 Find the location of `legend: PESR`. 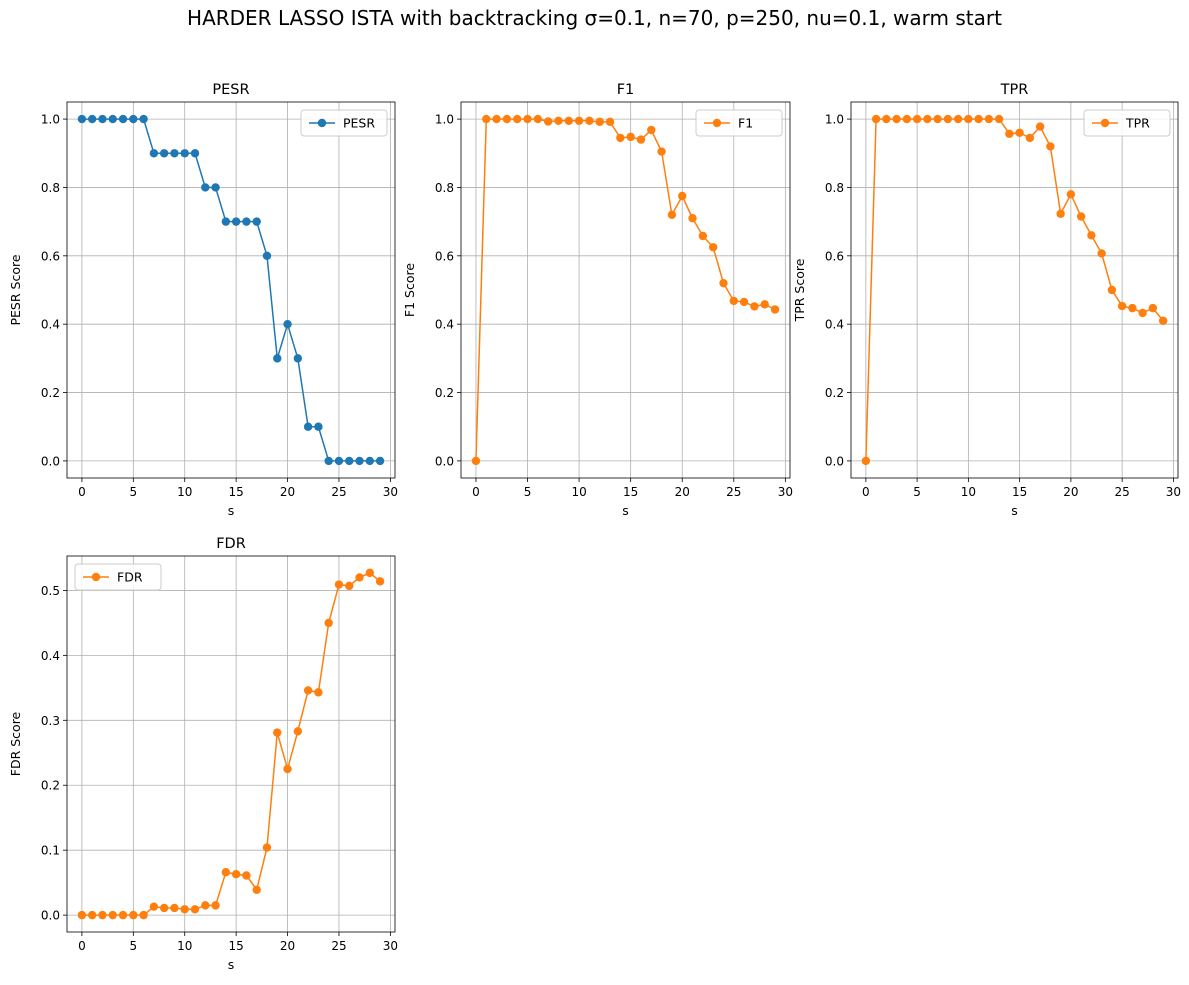

legend: PESR is located at coordinates (344, 123).